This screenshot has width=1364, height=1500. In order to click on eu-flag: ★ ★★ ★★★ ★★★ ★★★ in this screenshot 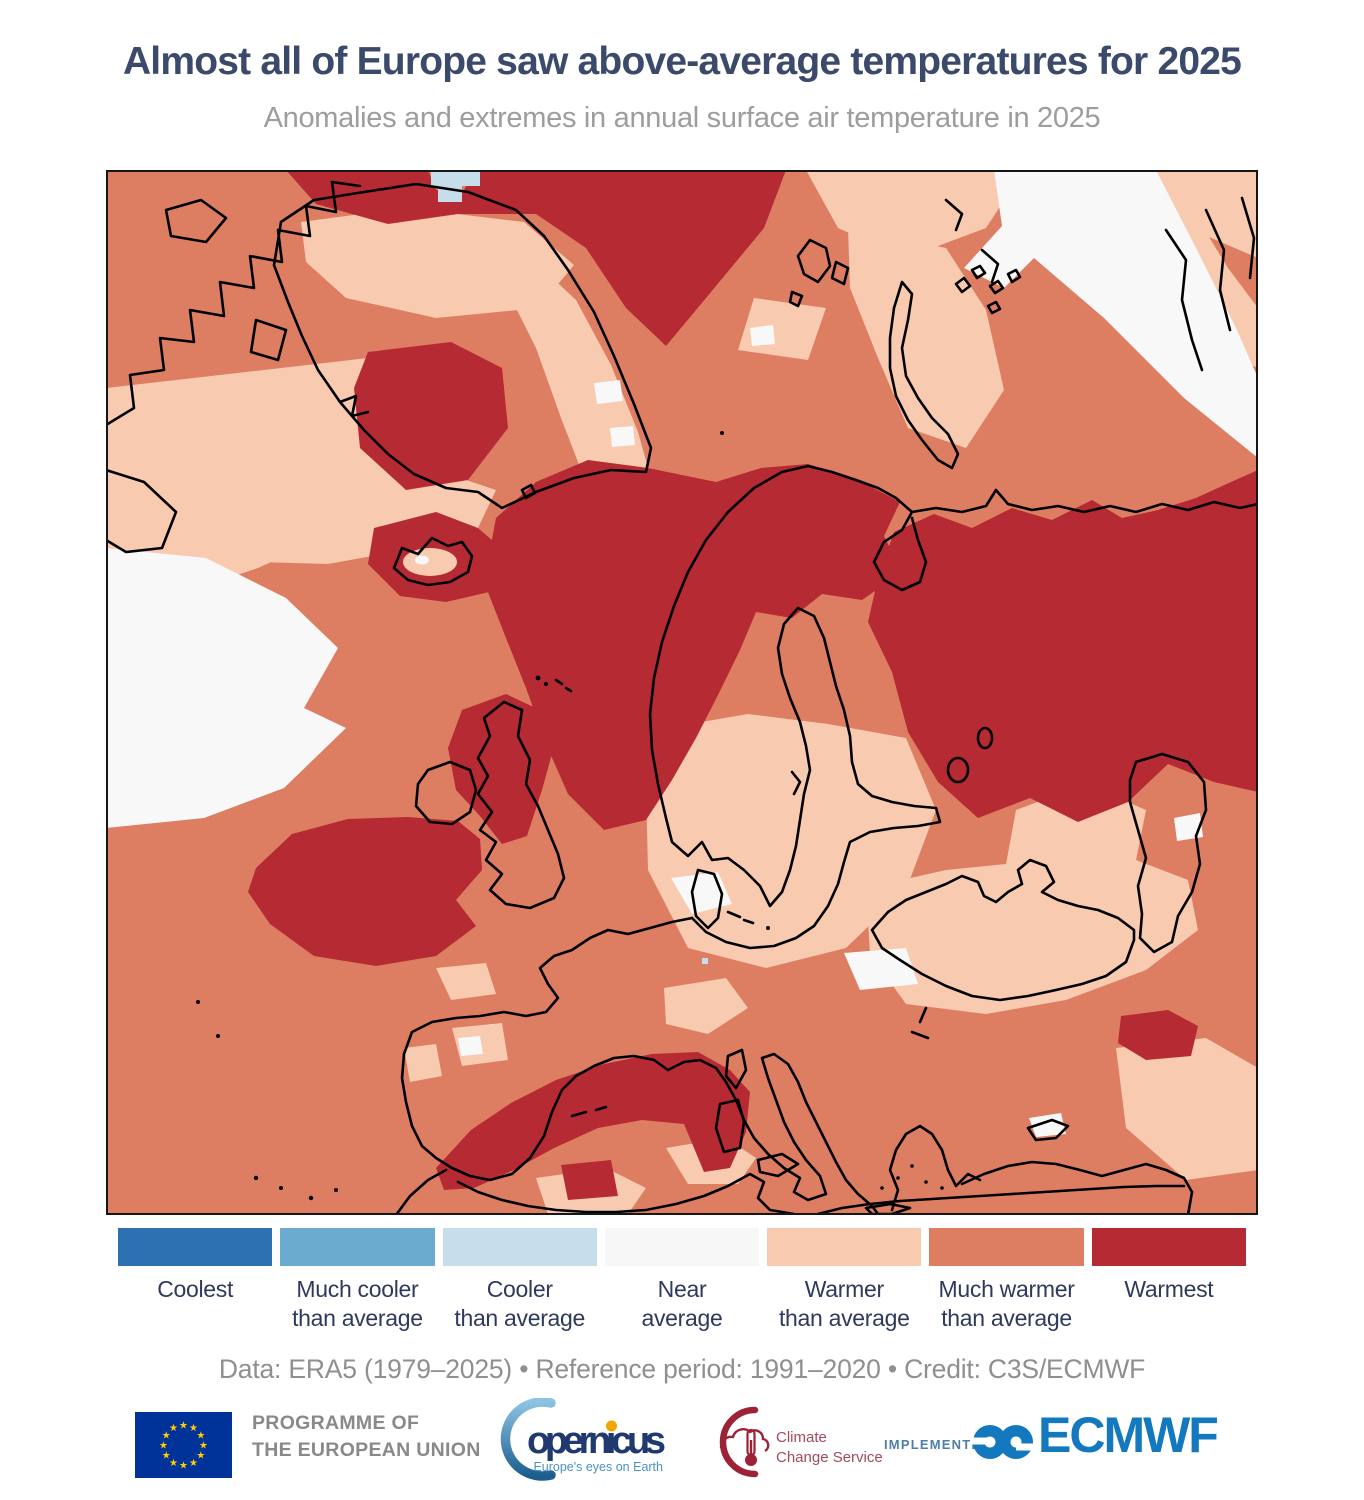, I will do `click(183, 1445)`.